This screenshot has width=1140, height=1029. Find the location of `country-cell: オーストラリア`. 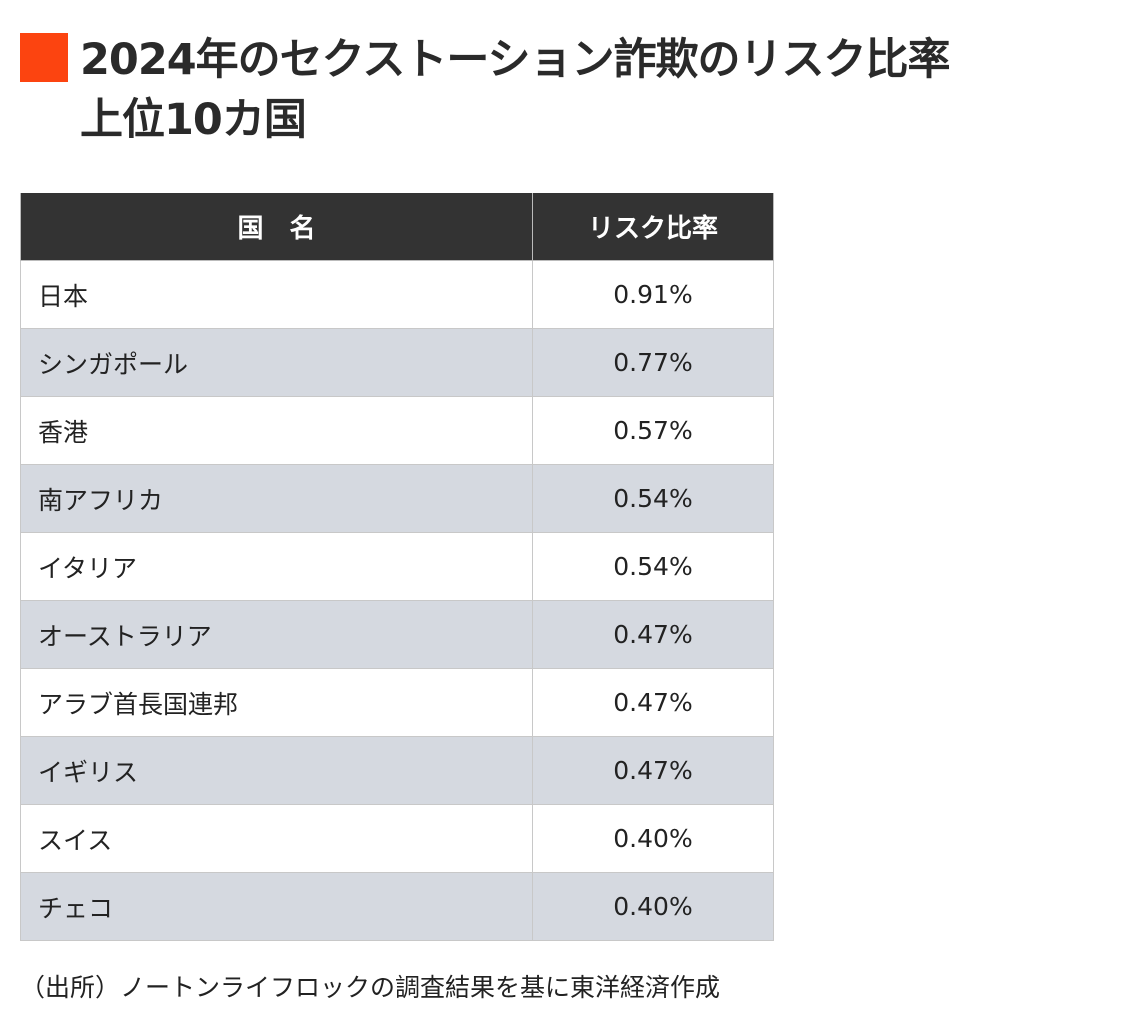

country-cell: オーストラリア is located at coordinates (276, 634).